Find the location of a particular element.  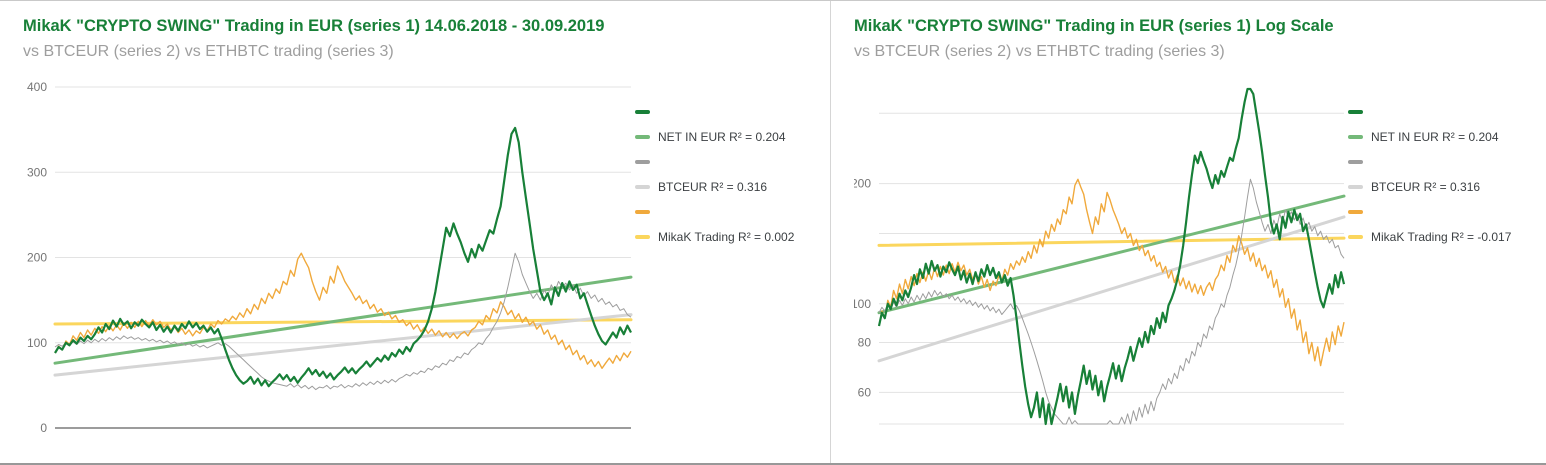

trendline-btceur is located at coordinates (1111, 289).